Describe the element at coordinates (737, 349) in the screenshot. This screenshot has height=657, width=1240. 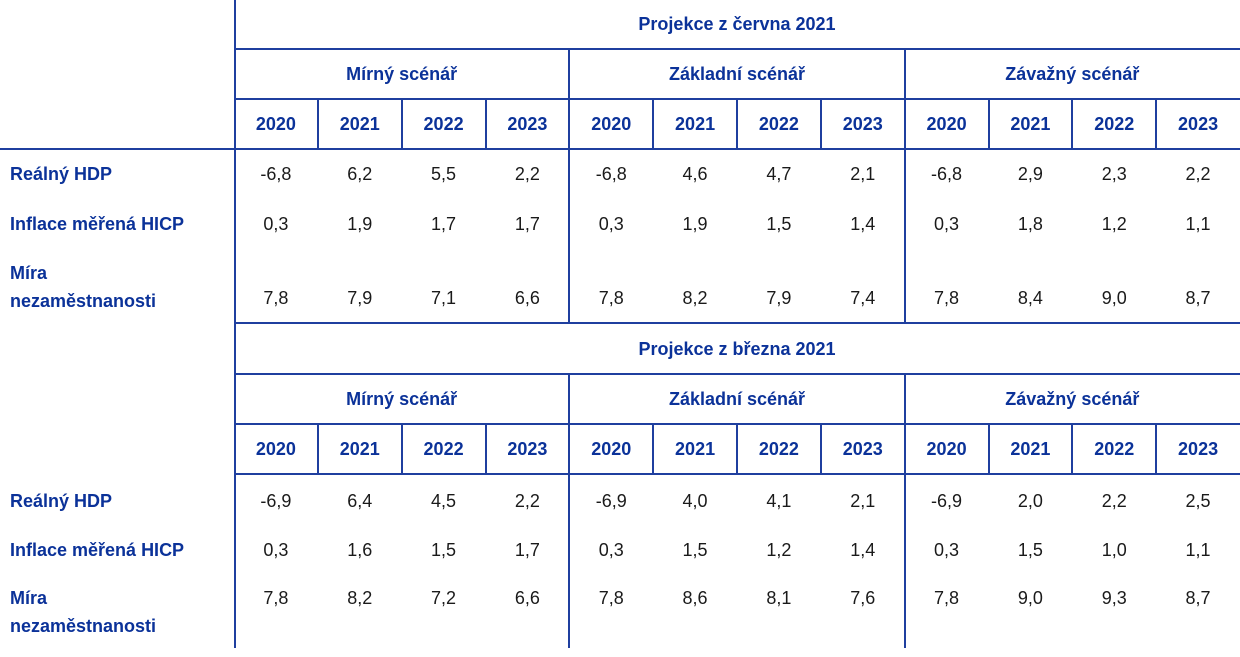
I see `block-title: Projekce z března 2021` at that location.